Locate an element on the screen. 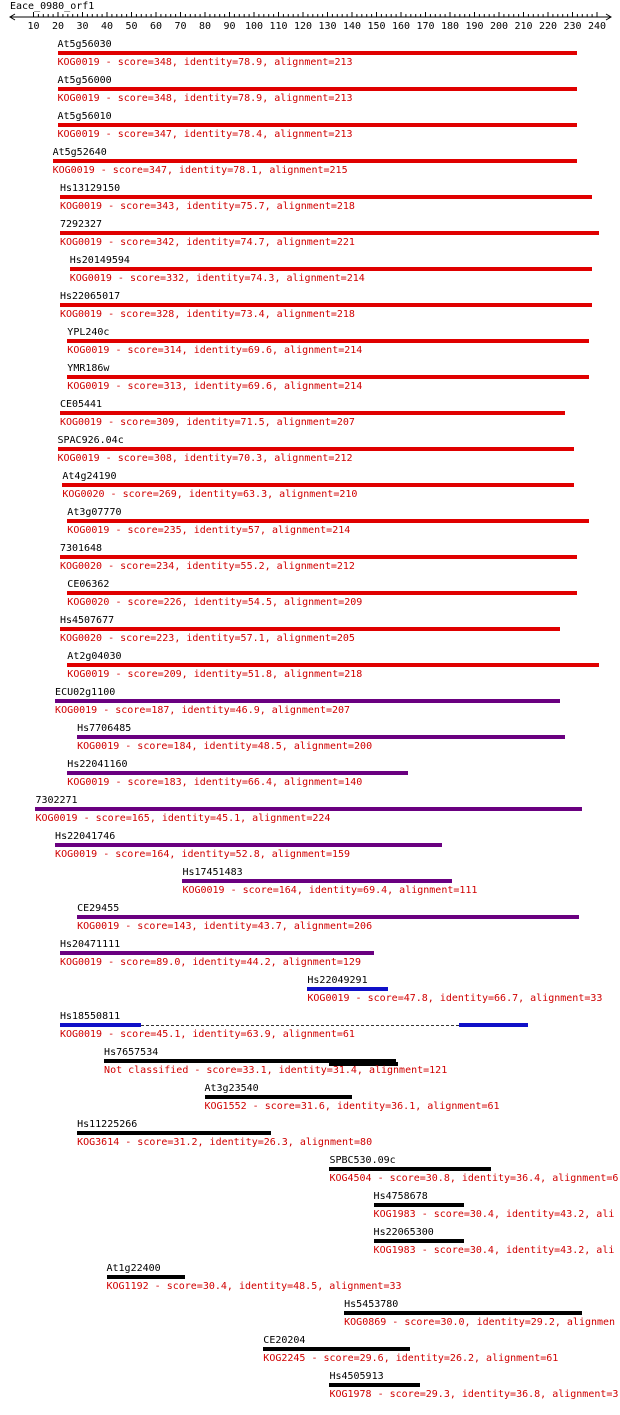 This screenshot has height=1415, width=620. hit-name-link: CE06362 is located at coordinates (88, 584).